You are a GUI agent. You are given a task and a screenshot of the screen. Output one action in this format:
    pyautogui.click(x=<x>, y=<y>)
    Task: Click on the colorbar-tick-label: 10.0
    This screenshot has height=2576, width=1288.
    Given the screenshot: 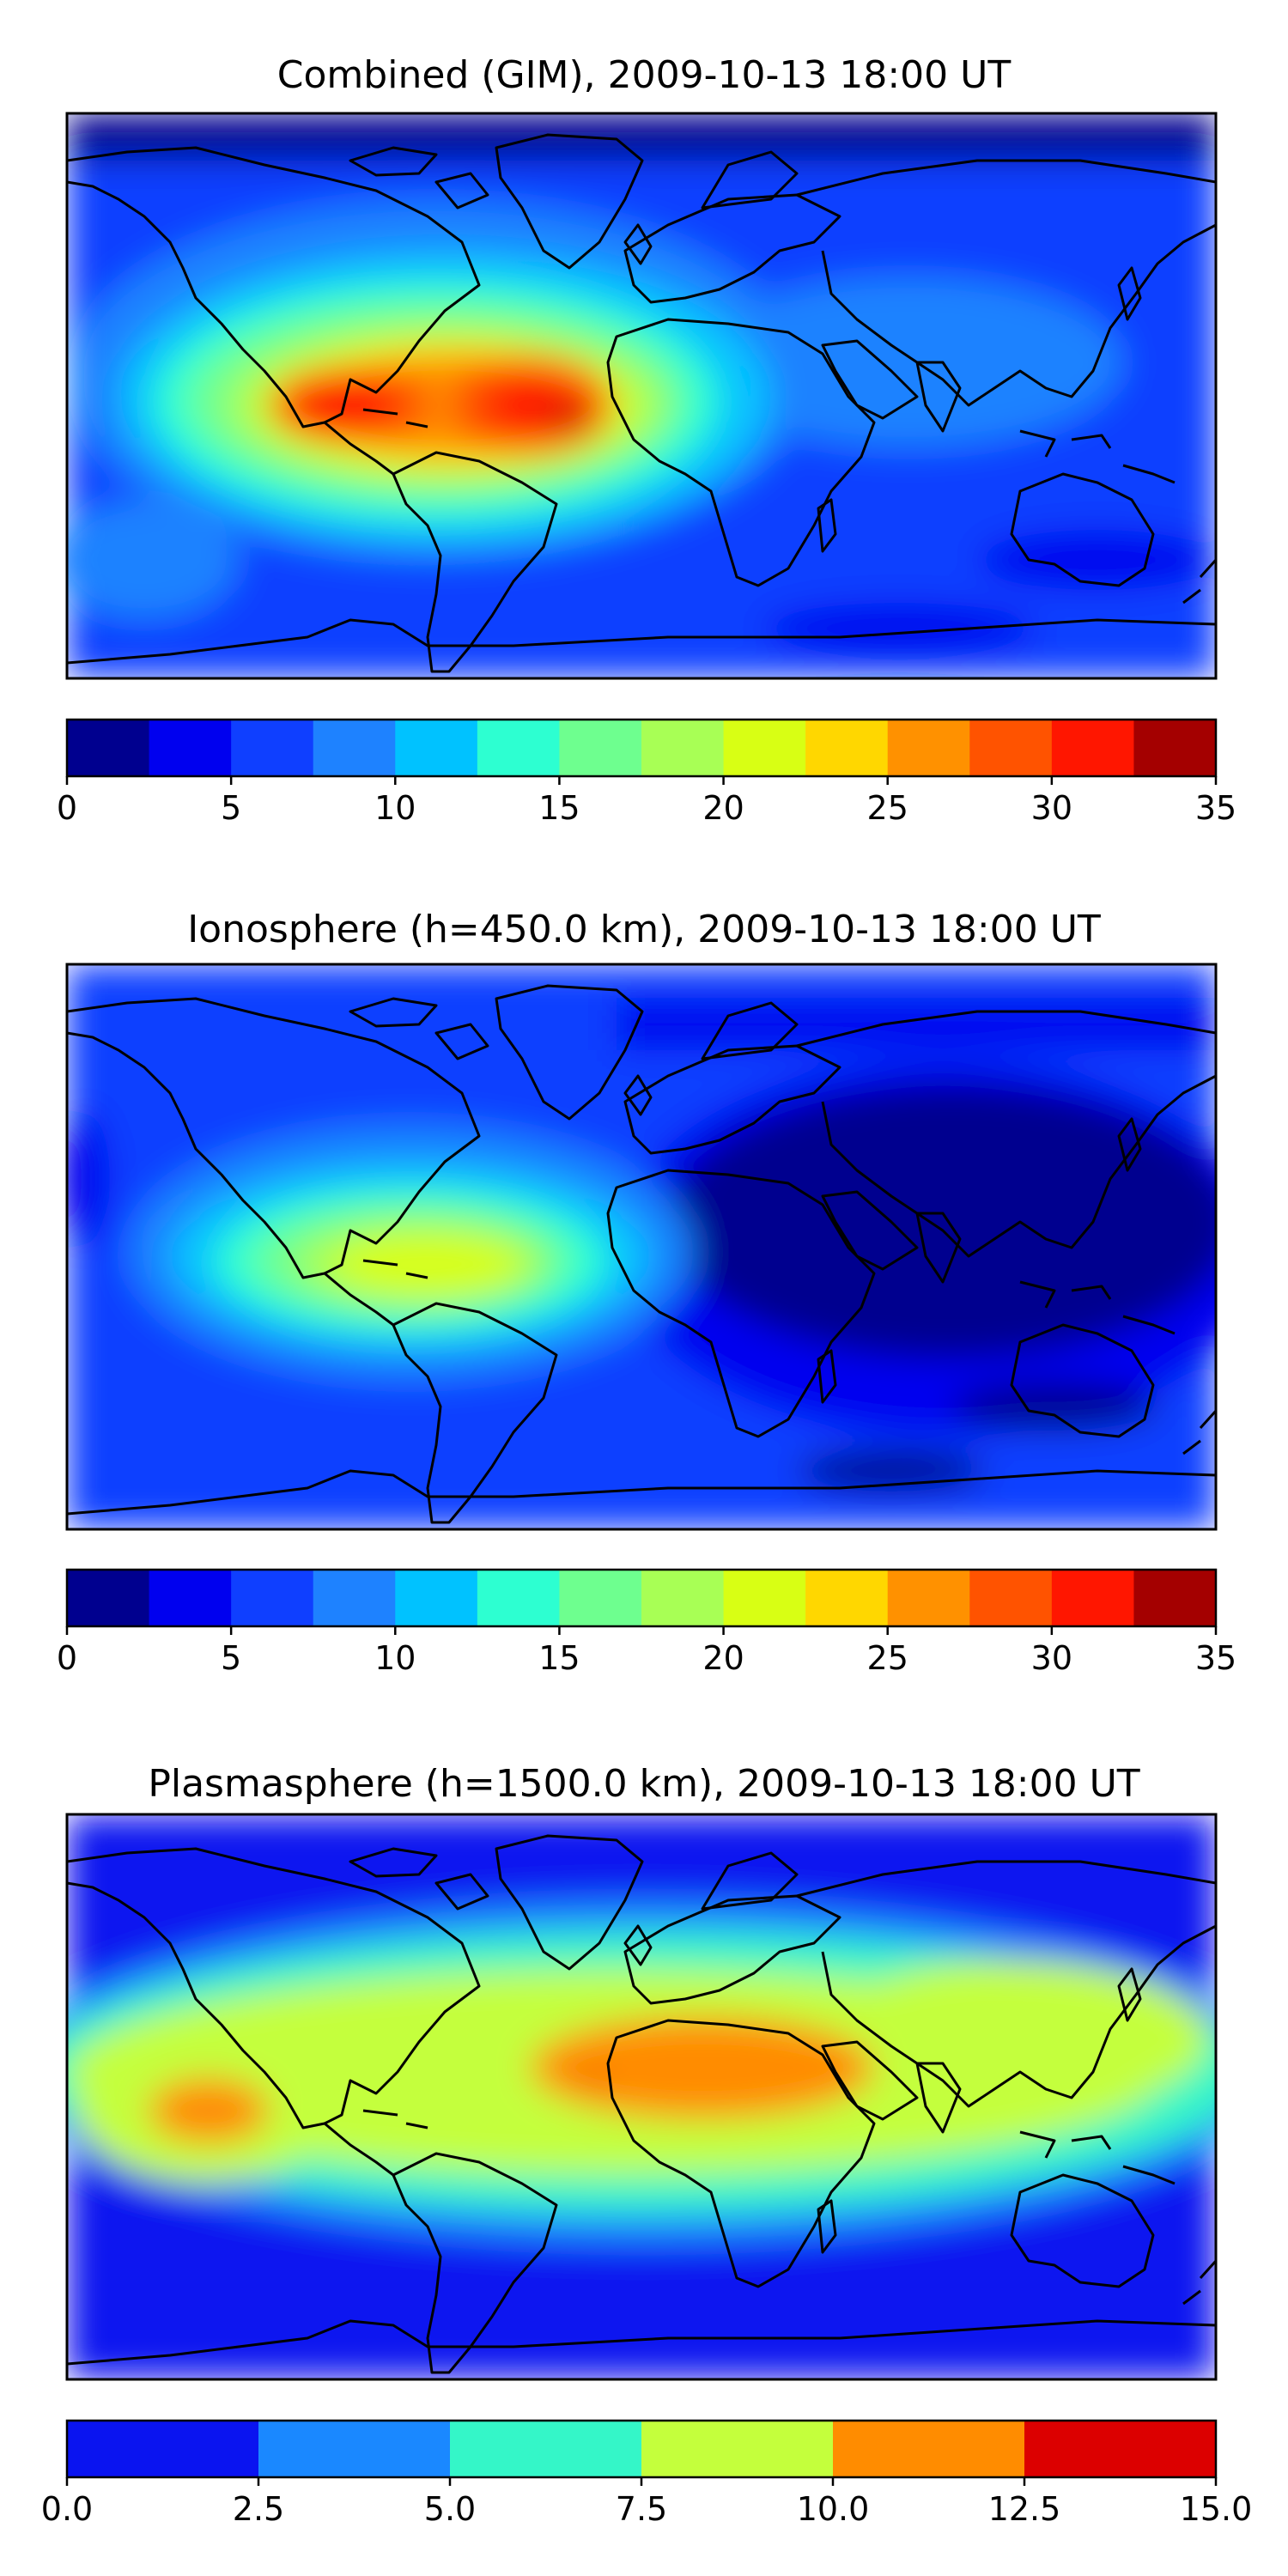 What is the action you would take?
    pyautogui.click(x=834, y=2509)
    